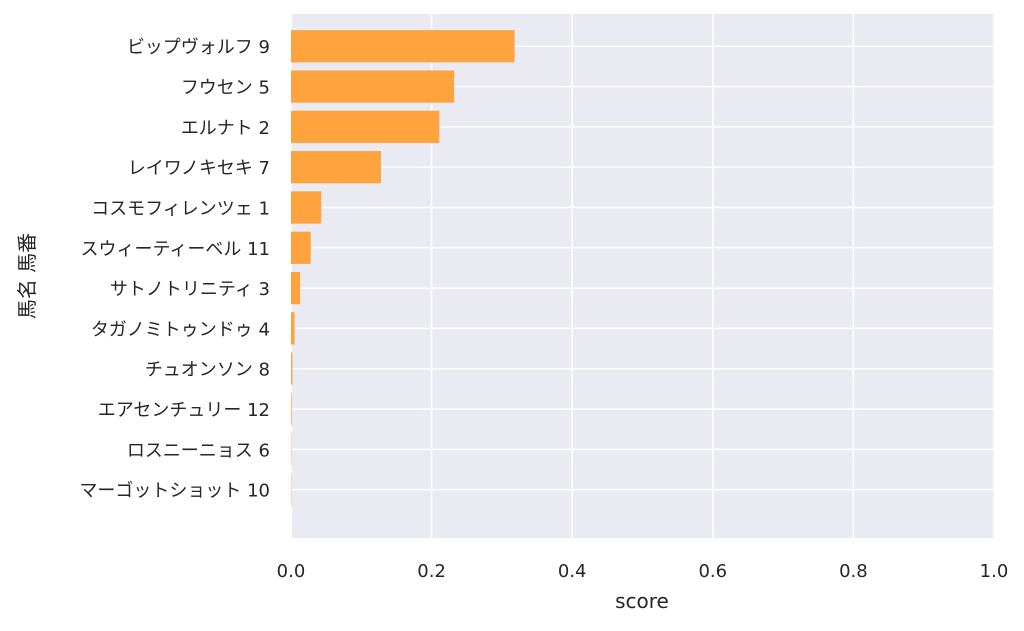 Image resolution: width=1024 pixels, height=631 pixels. I want to click on y-tick-label: コスモフィレンツェ 1, so click(180, 208).